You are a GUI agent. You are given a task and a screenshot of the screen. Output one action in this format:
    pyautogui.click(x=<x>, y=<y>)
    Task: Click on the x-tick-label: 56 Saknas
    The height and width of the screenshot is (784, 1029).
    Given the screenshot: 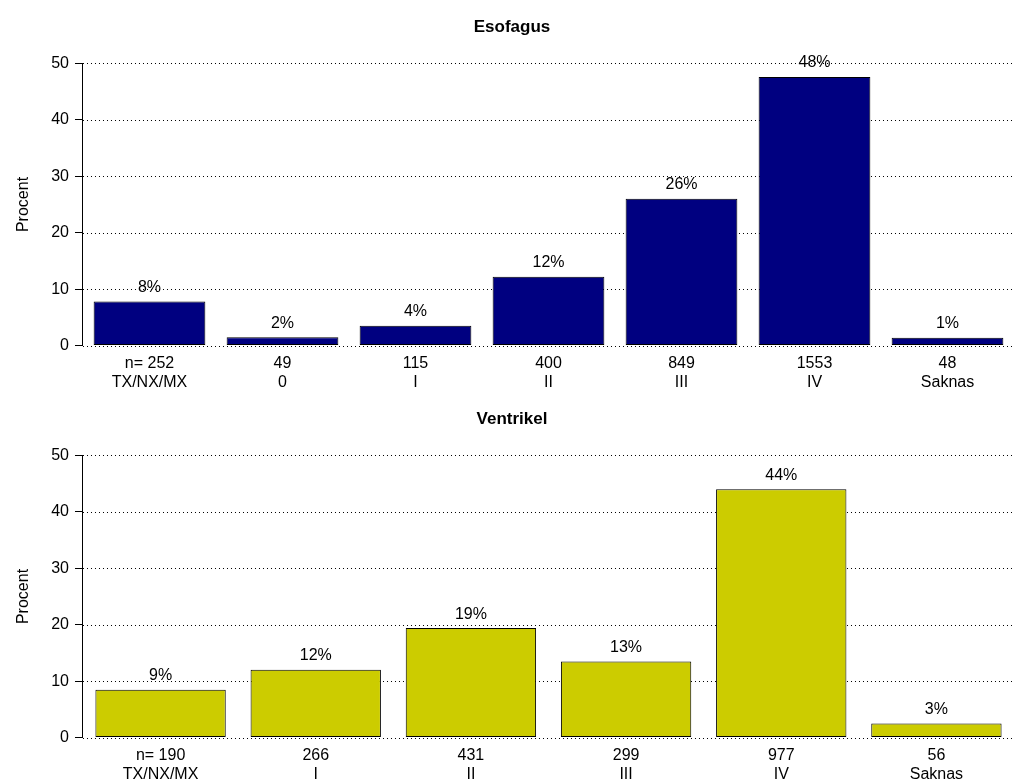 What is the action you would take?
    pyautogui.click(x=936, y=763)
    